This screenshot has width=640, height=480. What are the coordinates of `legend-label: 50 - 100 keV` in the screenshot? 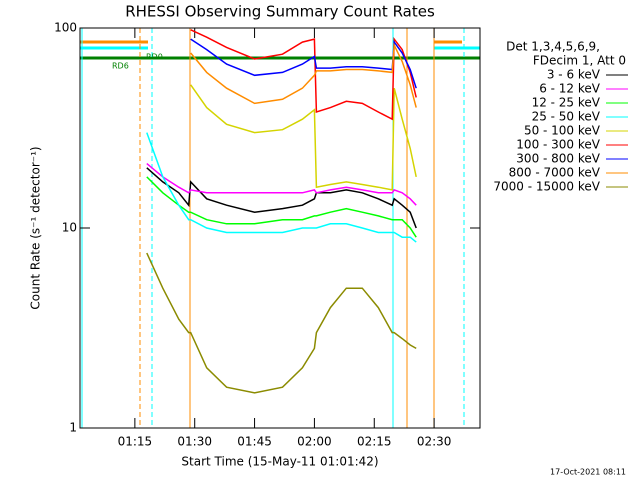 It's located at (562, 131).